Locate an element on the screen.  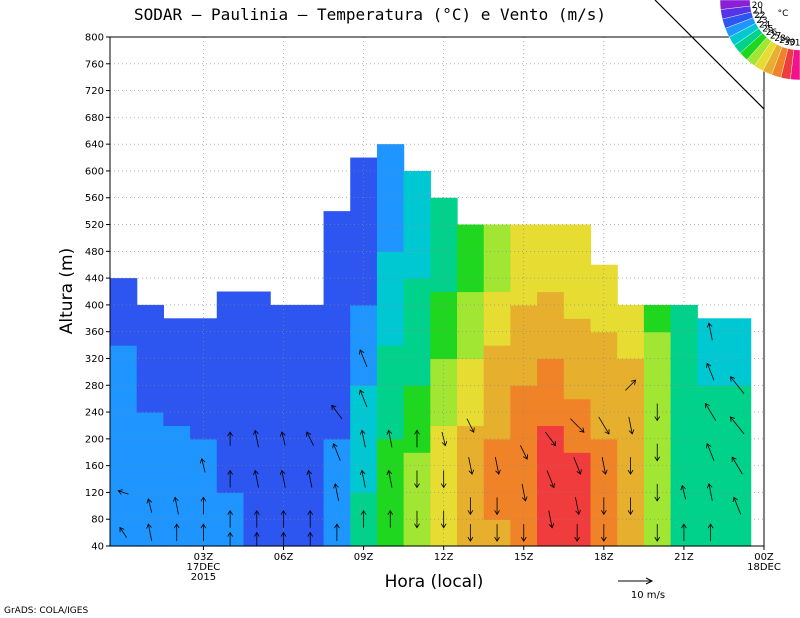
y-tick-label: 680 is located at coordinates (94, 118).